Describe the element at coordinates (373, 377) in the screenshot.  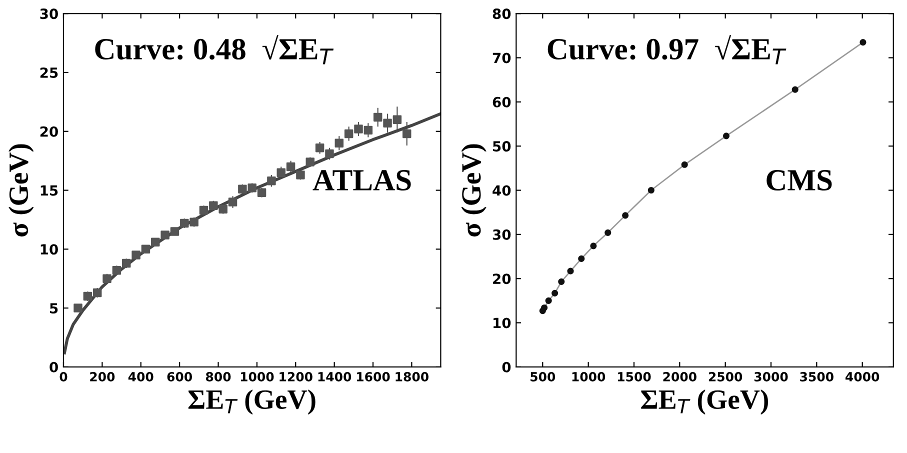
I see `x-tick-label: 1600` at that location.